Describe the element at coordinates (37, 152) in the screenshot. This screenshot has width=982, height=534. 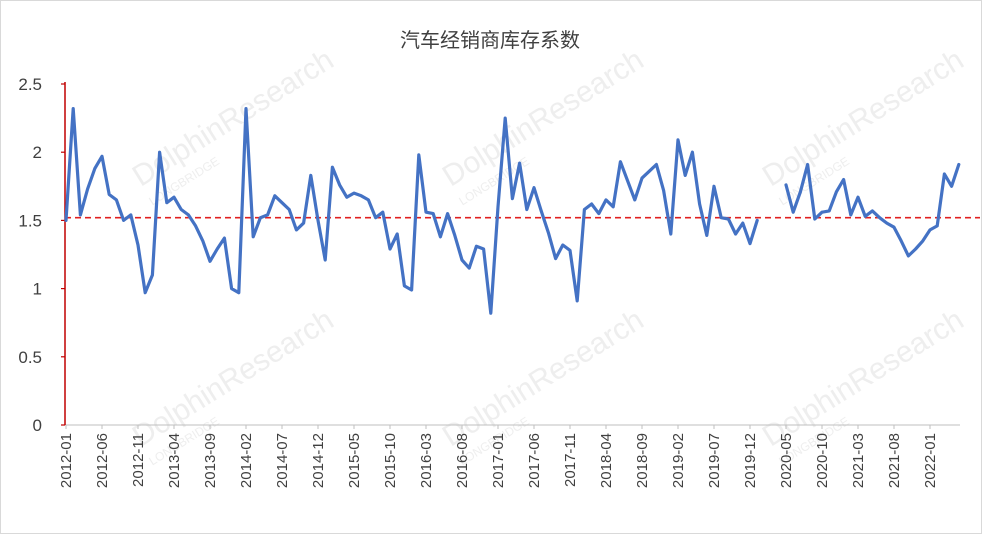
I see `y-tick-label: 2` at that location.